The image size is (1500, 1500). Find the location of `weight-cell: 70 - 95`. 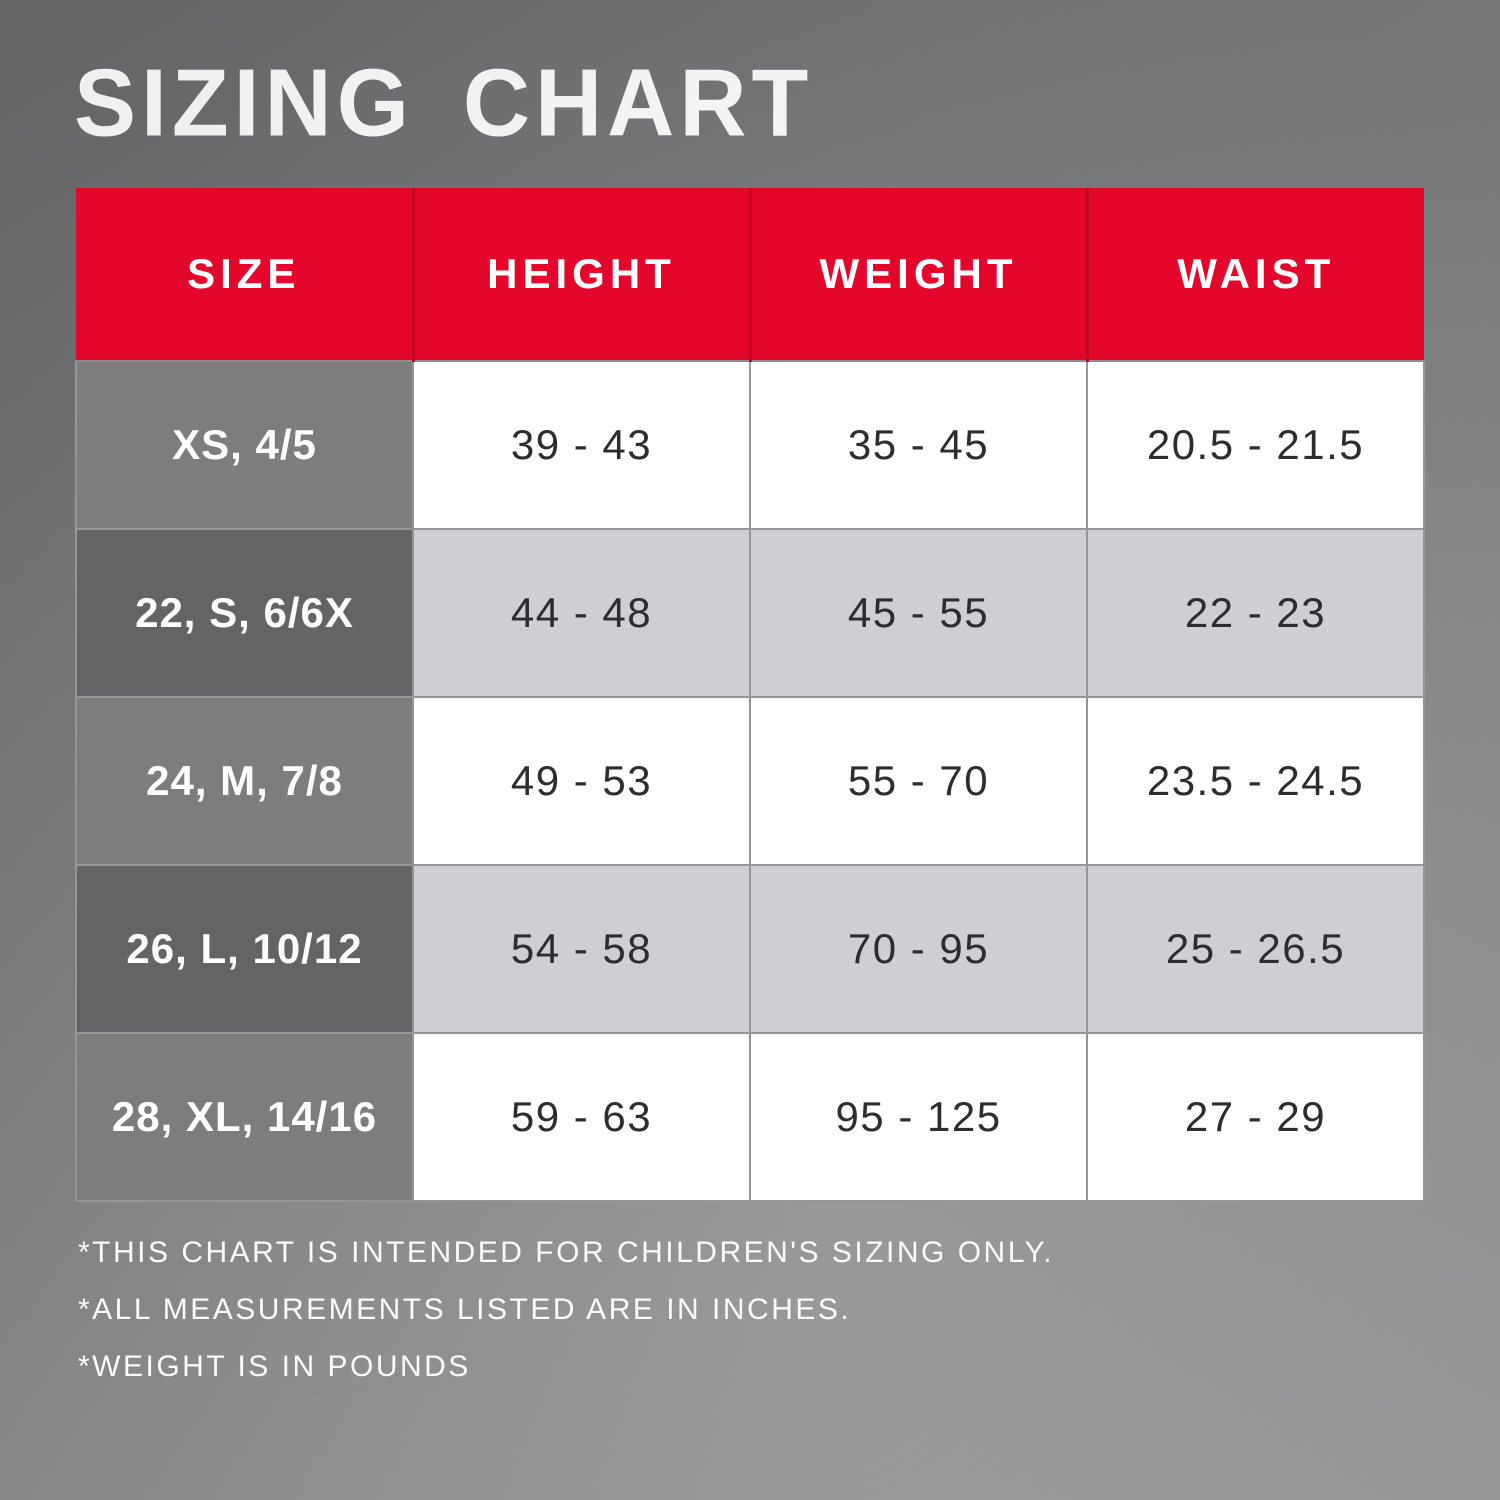

weight-cell: 70 - 95 is located at coordinates (918, 949).